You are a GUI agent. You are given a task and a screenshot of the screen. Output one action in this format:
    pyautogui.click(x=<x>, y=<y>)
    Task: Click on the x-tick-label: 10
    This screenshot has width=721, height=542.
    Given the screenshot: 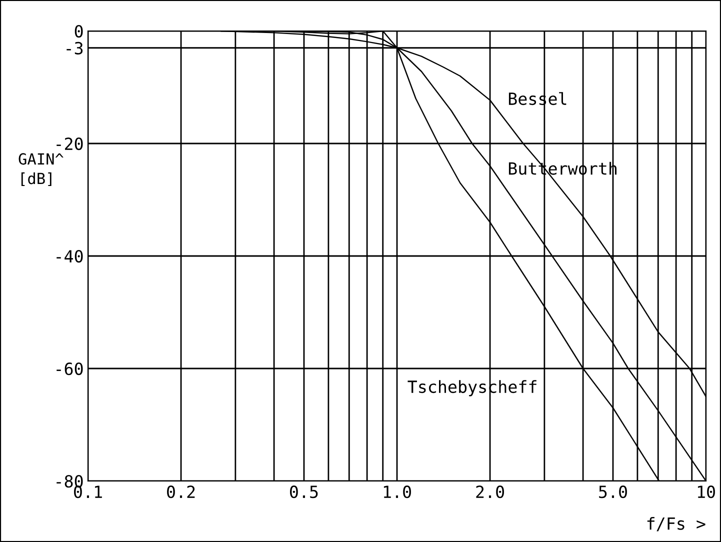 What is the action you would take?
    pyautogui.click(x=706, y=492)
    